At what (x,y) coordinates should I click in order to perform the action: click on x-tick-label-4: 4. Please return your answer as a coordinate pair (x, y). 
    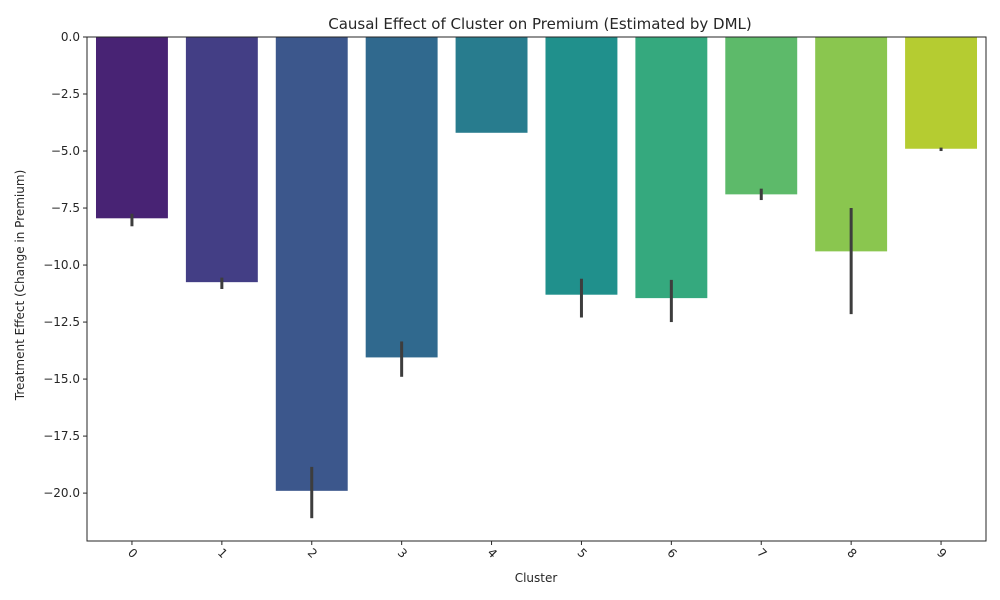
    Looking at the image, I should click on (492, 553).